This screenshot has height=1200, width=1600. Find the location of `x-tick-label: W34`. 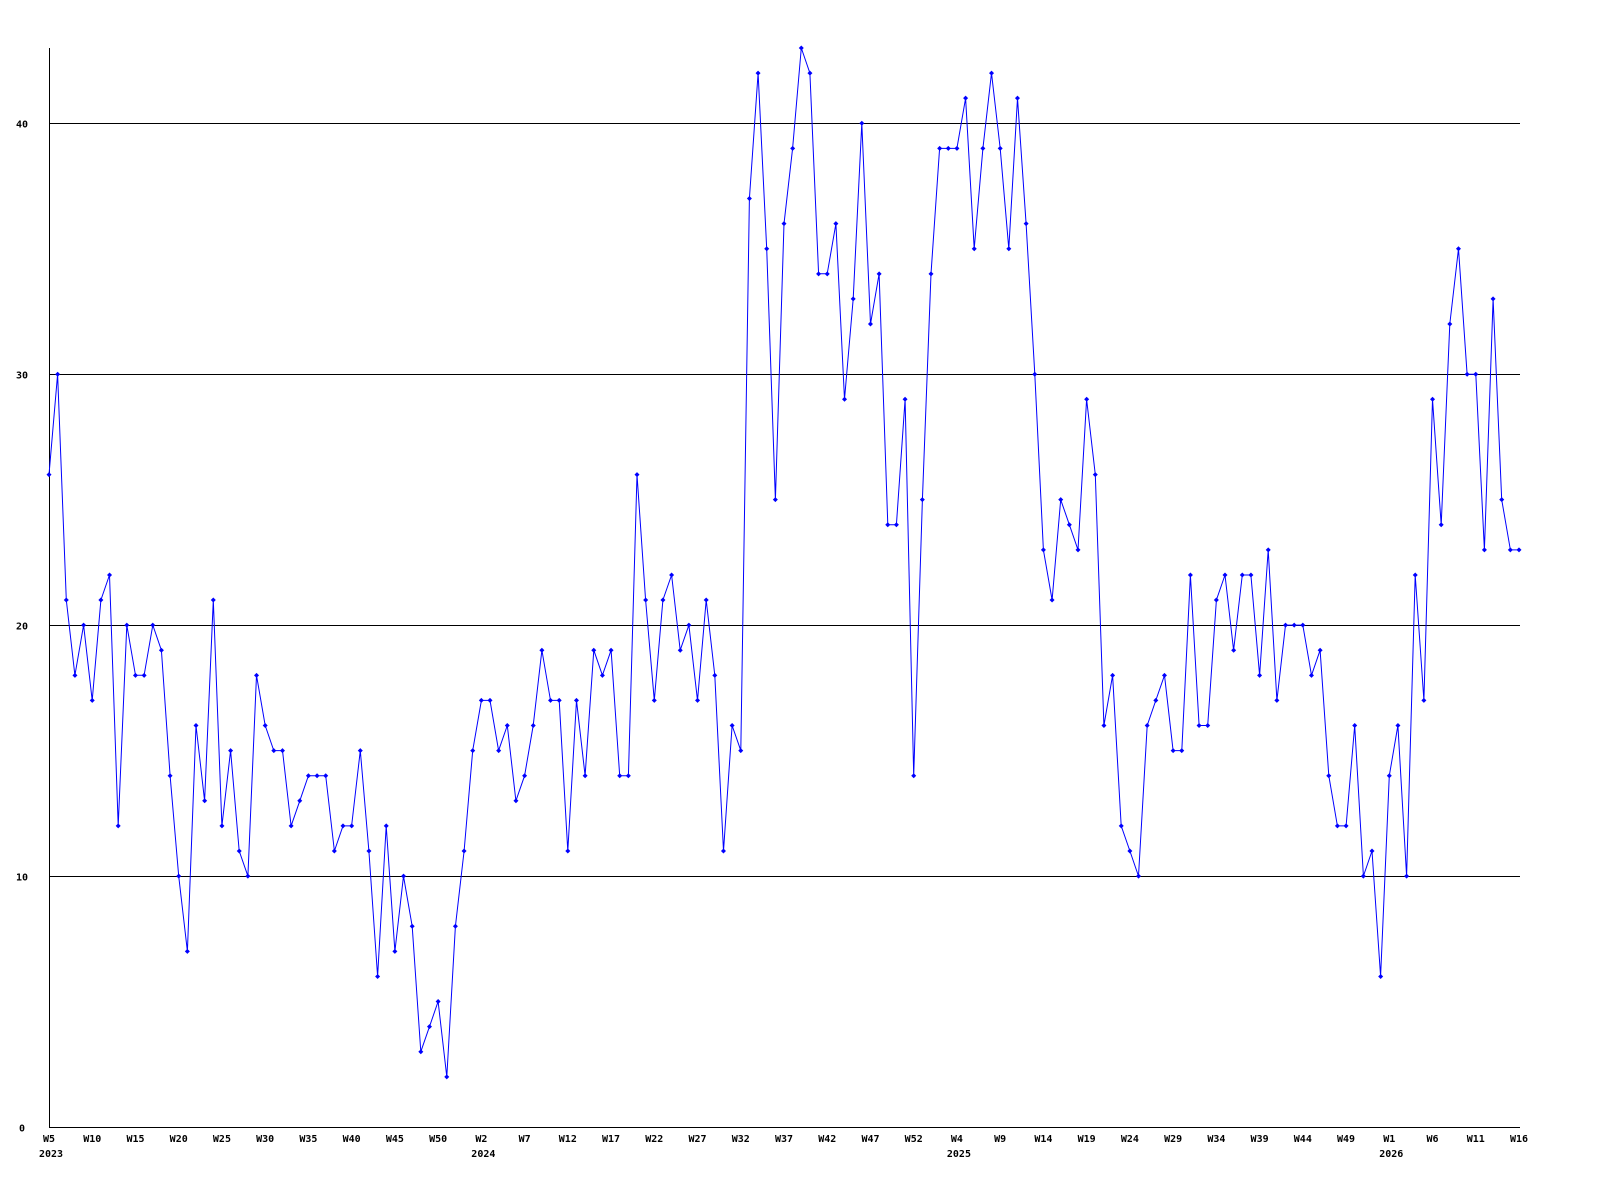

x-tick-label: W34 is located at coordinates (1216, 1139).